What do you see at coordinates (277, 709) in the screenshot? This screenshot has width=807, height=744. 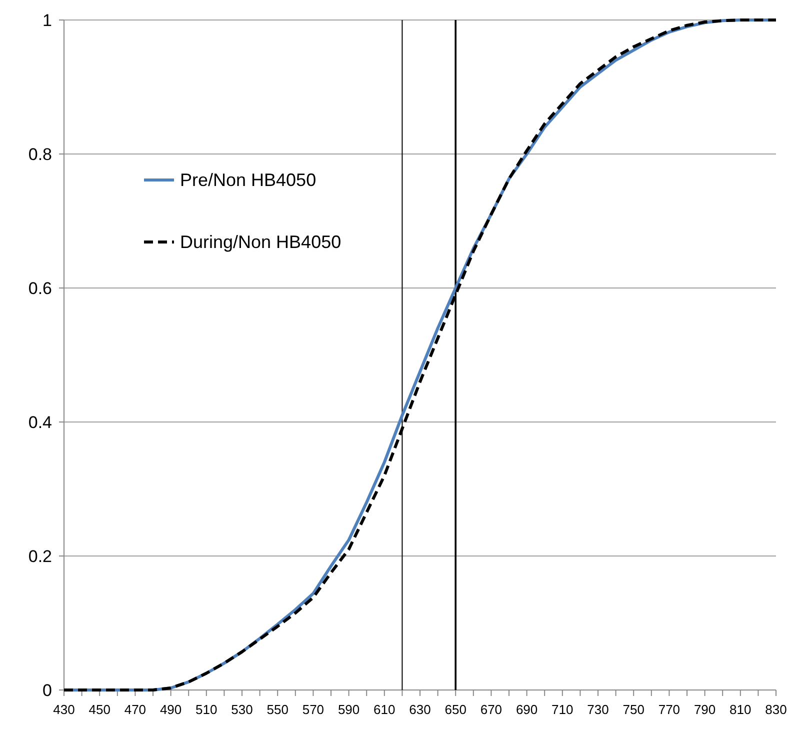 I see `x-tick-label: 550` at bounding box center [277, 709].